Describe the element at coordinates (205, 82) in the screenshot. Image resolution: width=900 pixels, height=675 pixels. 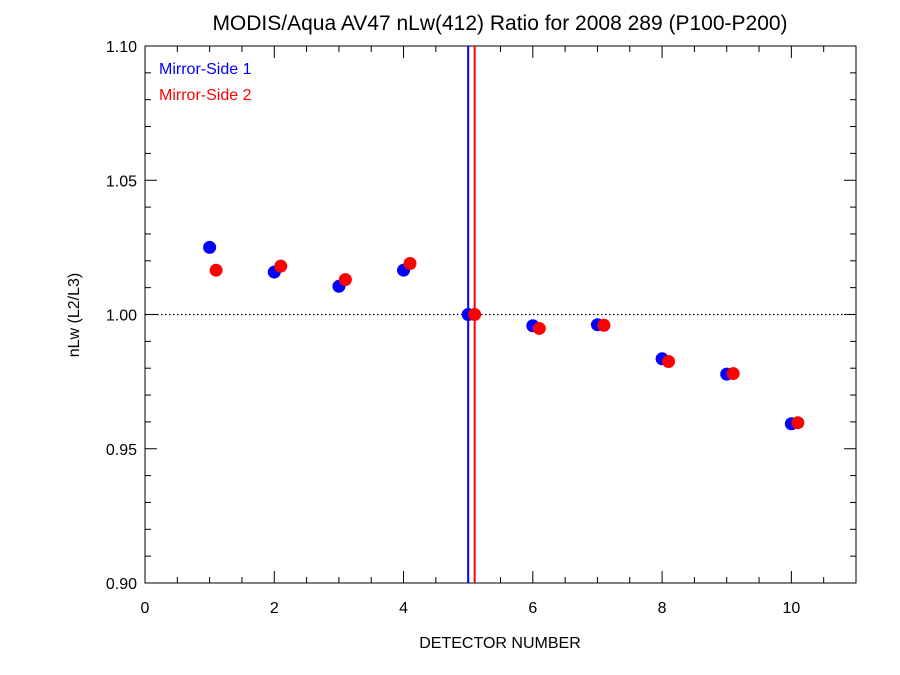
I see `legend: Mirror-Side 1 Mirror-Side 2` at that location.